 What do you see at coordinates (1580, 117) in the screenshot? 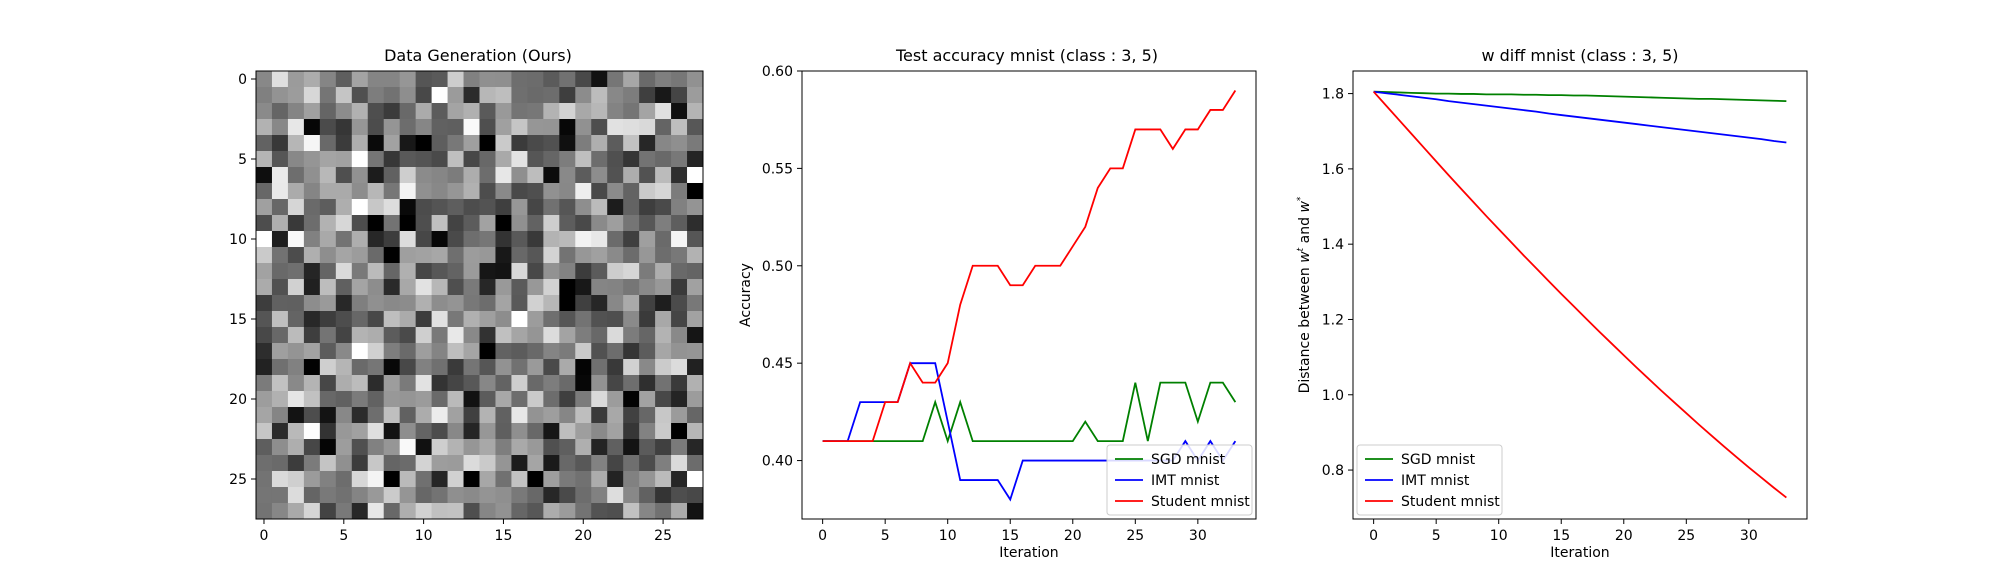
I see `wdiff-series-line` at bounding box center [1580, 117].